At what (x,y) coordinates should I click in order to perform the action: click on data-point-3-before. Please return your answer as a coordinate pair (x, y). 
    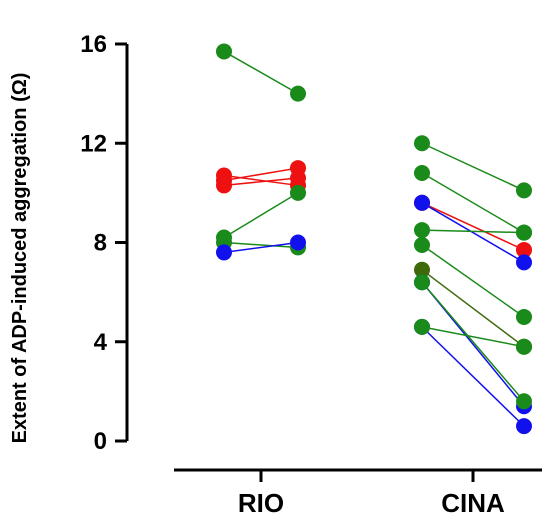
    Looking at the image, I should click on (224, 185).